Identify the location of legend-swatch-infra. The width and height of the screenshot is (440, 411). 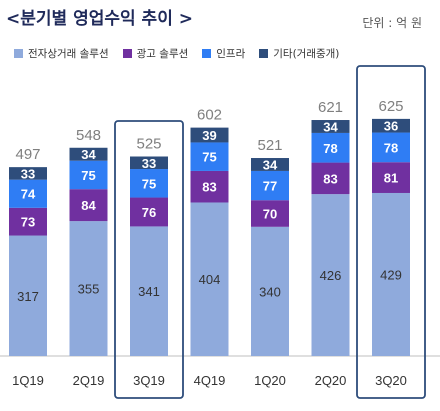
(207, 53).